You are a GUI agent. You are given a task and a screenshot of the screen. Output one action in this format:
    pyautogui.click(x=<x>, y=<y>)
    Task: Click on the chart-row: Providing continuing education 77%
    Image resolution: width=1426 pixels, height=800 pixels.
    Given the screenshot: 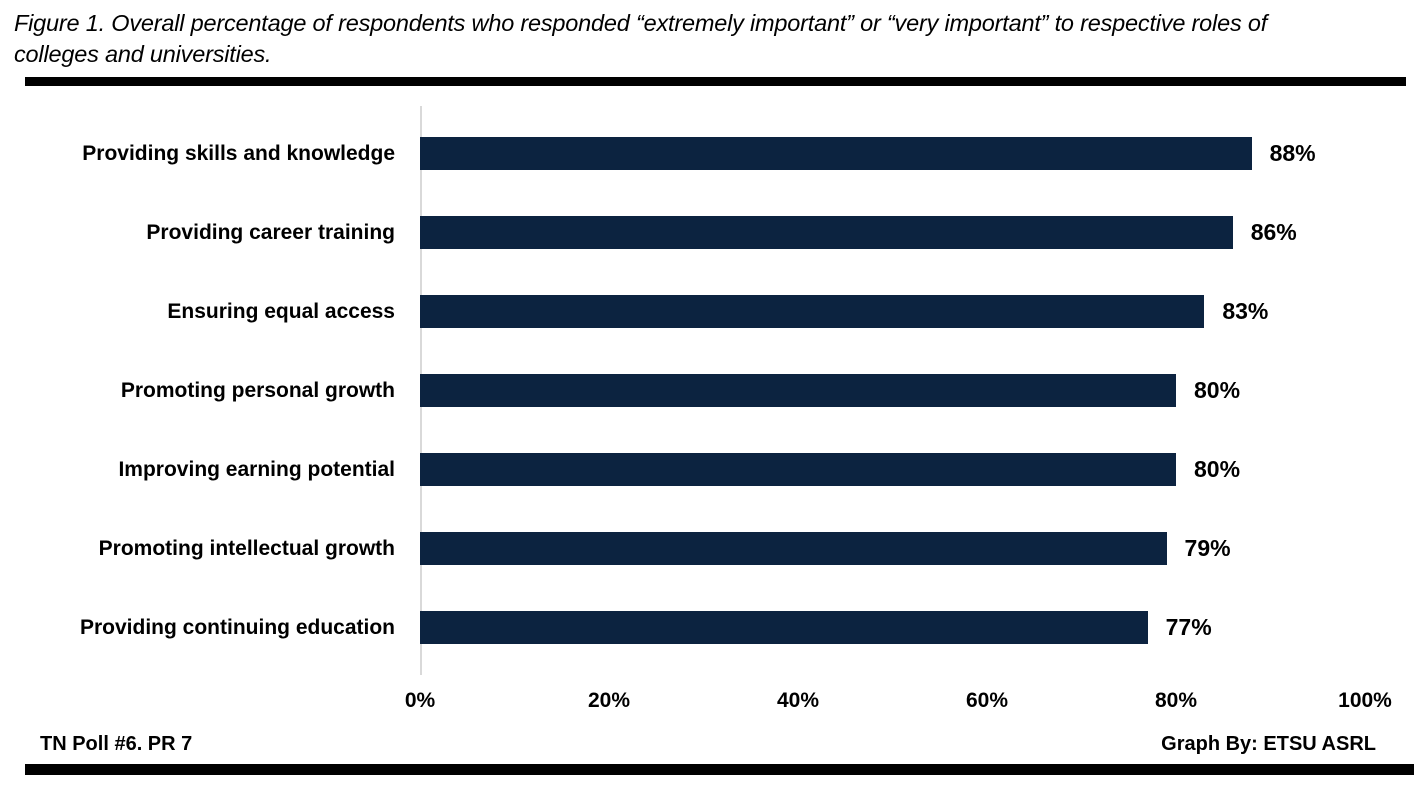 What is the action you would take?
    pyautogui.click(x=713, y=627)
    